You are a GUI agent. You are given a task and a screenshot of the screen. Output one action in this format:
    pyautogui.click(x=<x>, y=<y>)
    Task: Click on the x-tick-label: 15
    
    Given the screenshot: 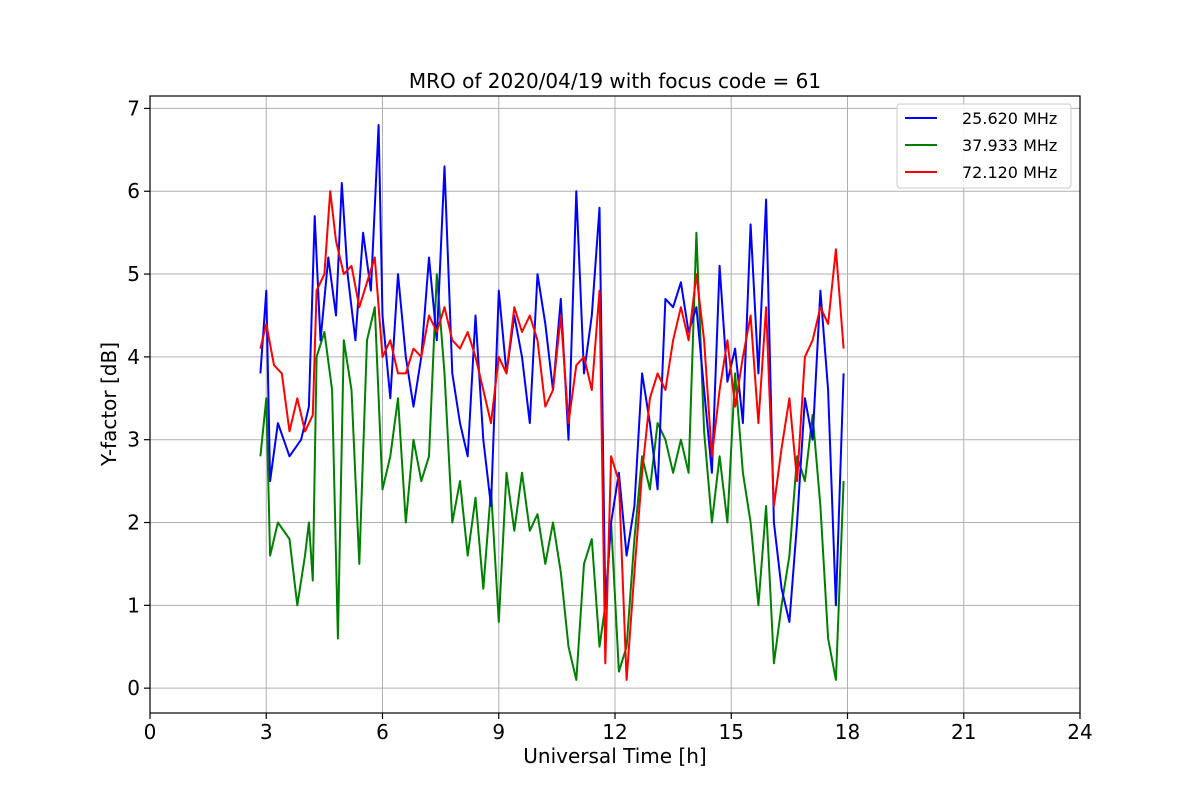 What is the action you would take?
    pyautogui.click(x=731, y=732)
    